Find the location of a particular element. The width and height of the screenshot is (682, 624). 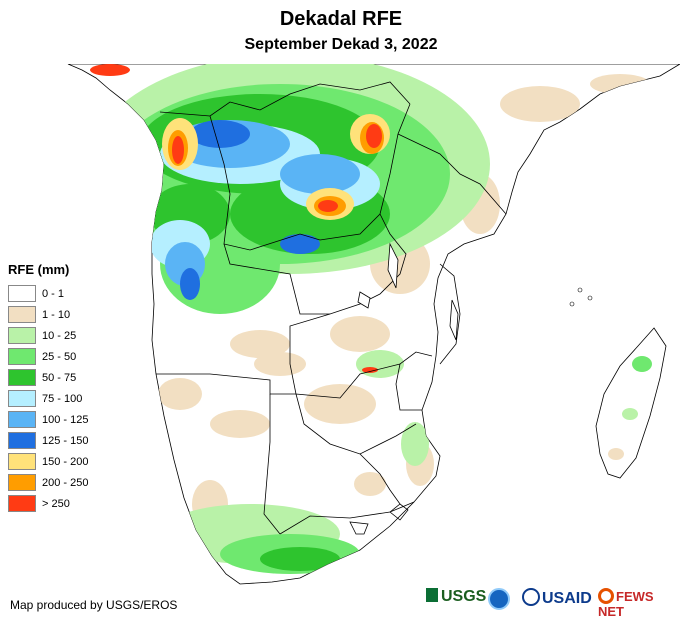

legend-row: 0 - 1 is located at coordinates (48, 293).